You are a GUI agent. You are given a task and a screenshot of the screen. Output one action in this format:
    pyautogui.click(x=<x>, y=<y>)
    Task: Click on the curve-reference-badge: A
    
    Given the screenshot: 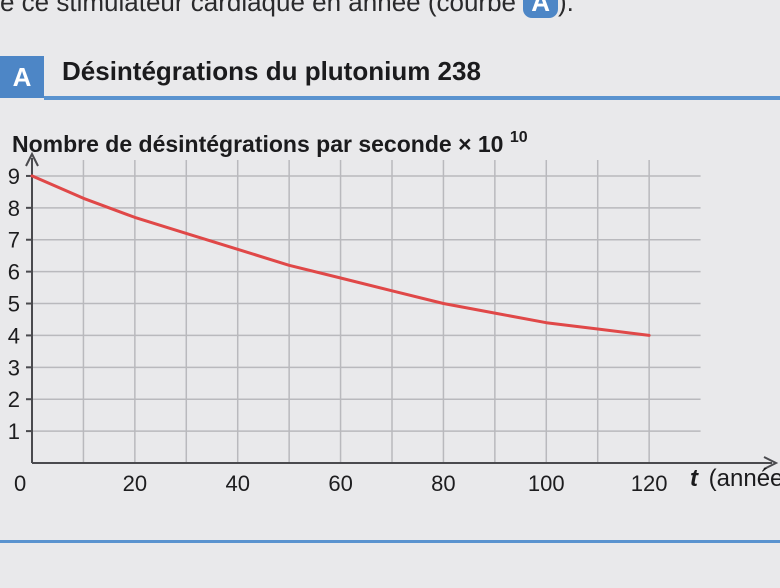 What is the action you would take?
    pyautogui.click(x=540, y=9)
    